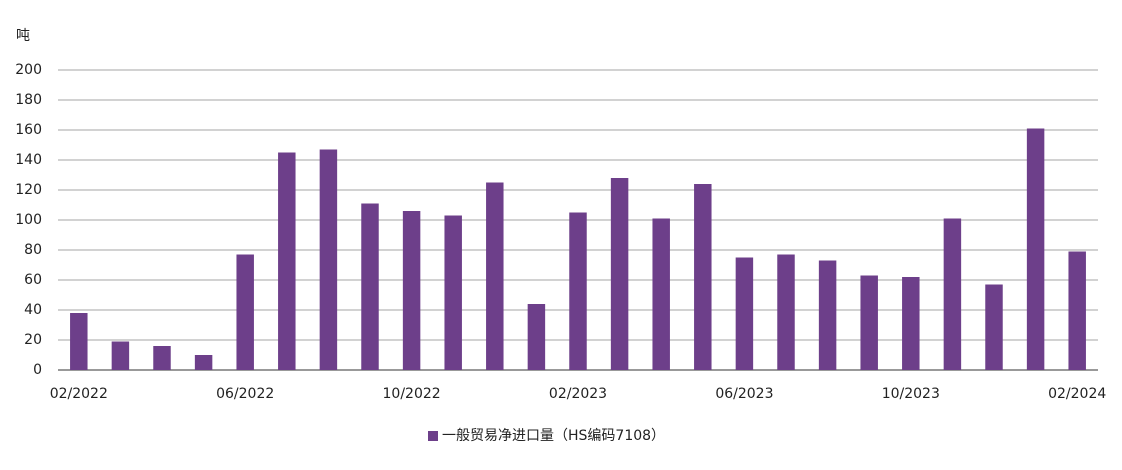  Describe the element at coordinates (1077, 394) in the screenshot. I see `x-tick-label: 02/2024` at that location.